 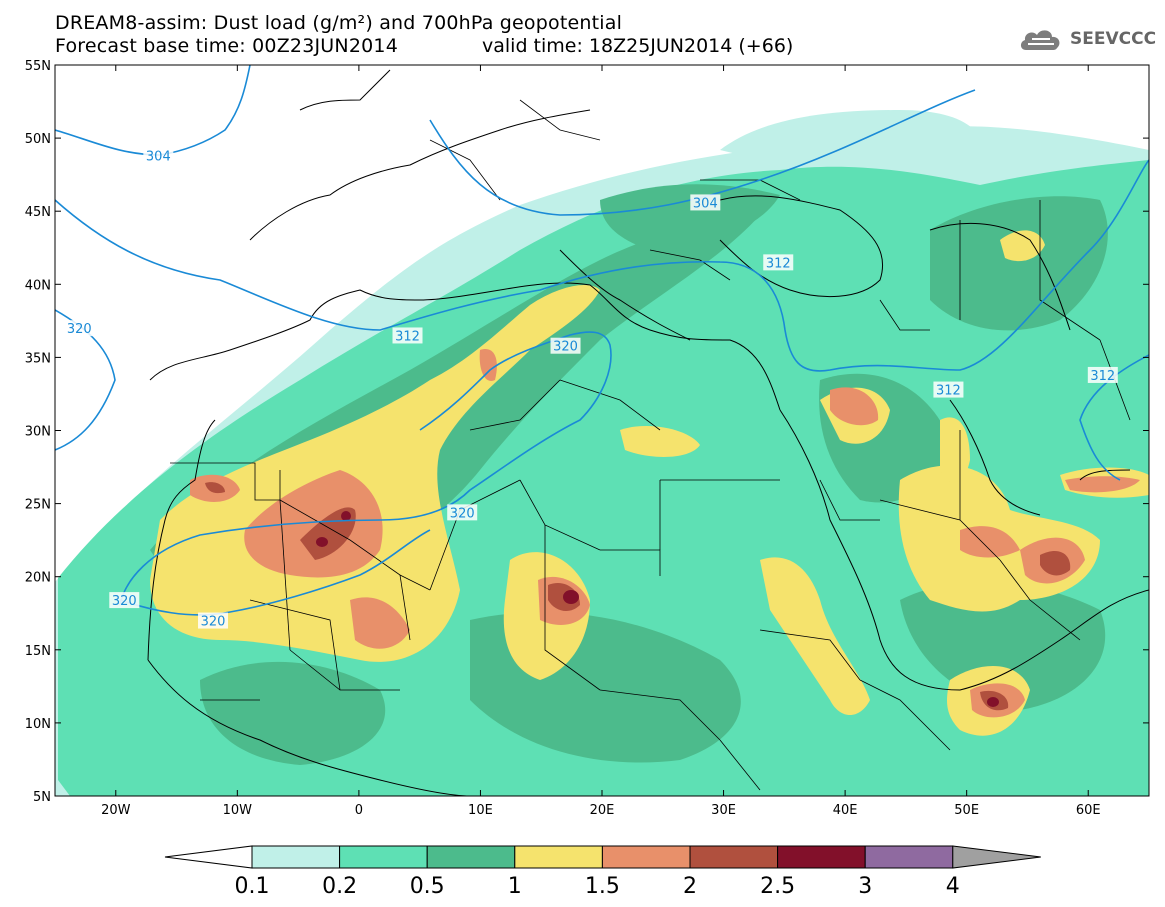 I want to click on contour-304-east, so click(x=702, y=152).